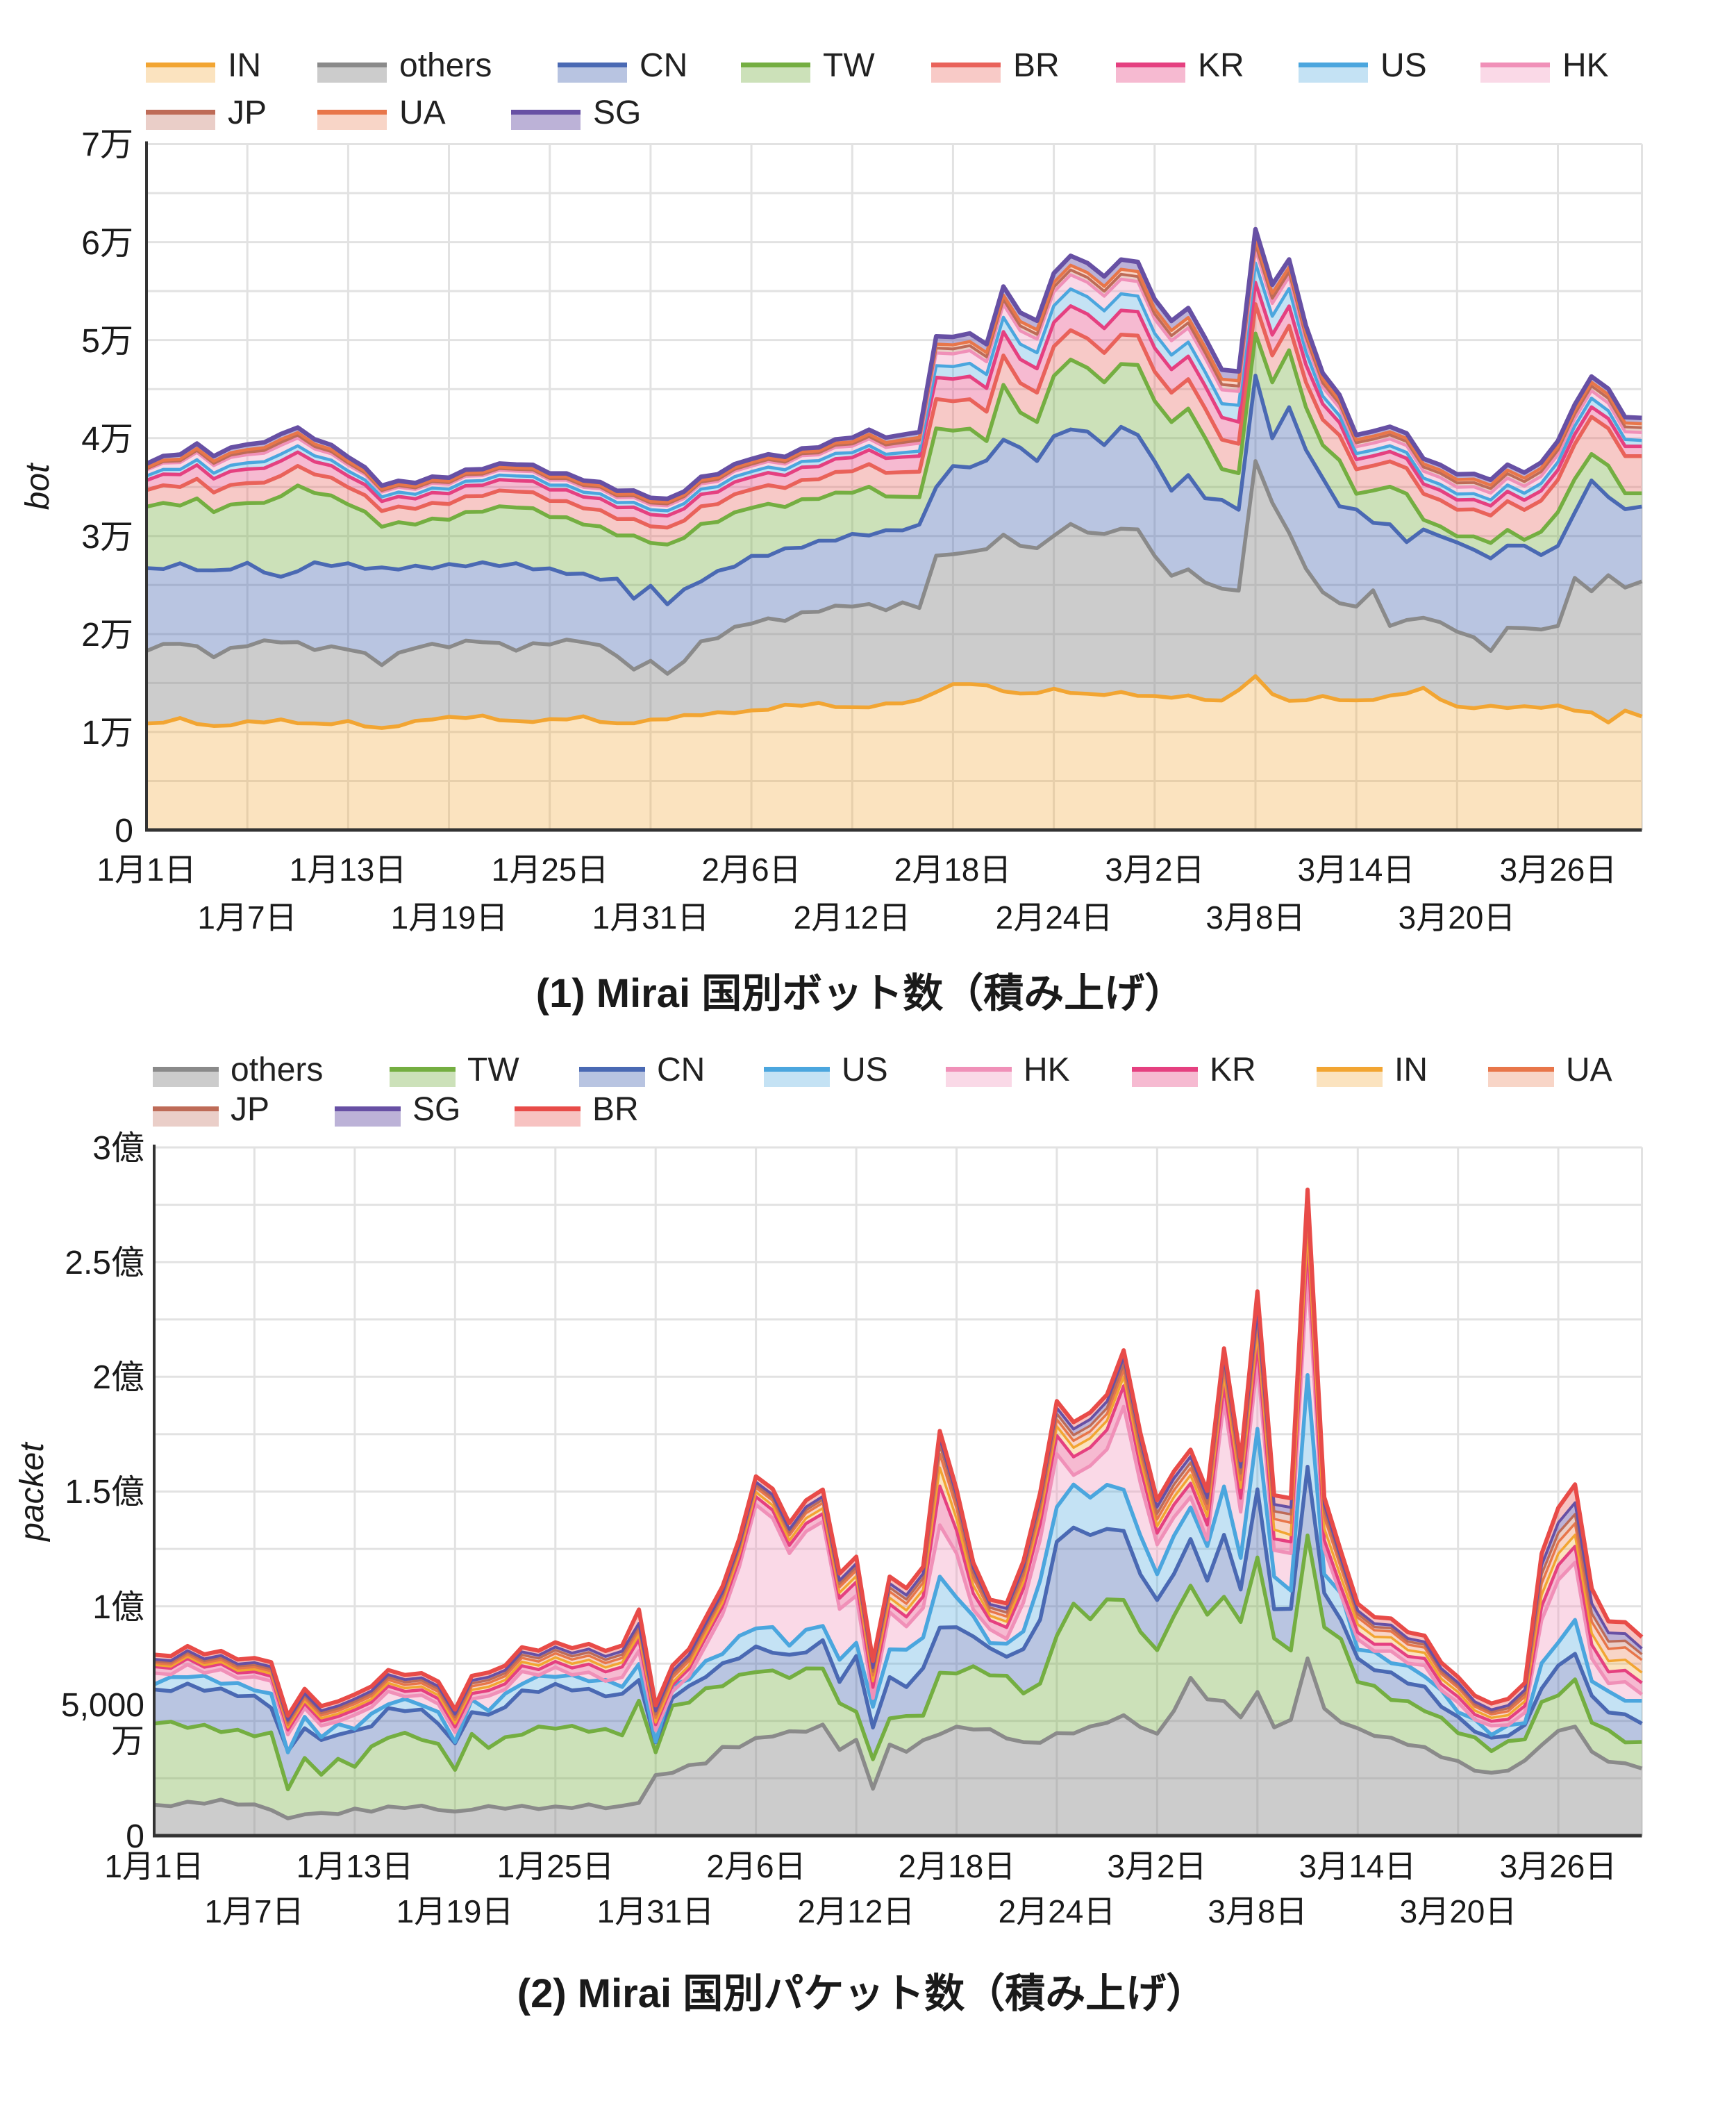 This screenshot has height=2101, width=1736. Describe the element at coordinates (107, 440) in the screenshot. I see `svg-text: 4万` at that location.